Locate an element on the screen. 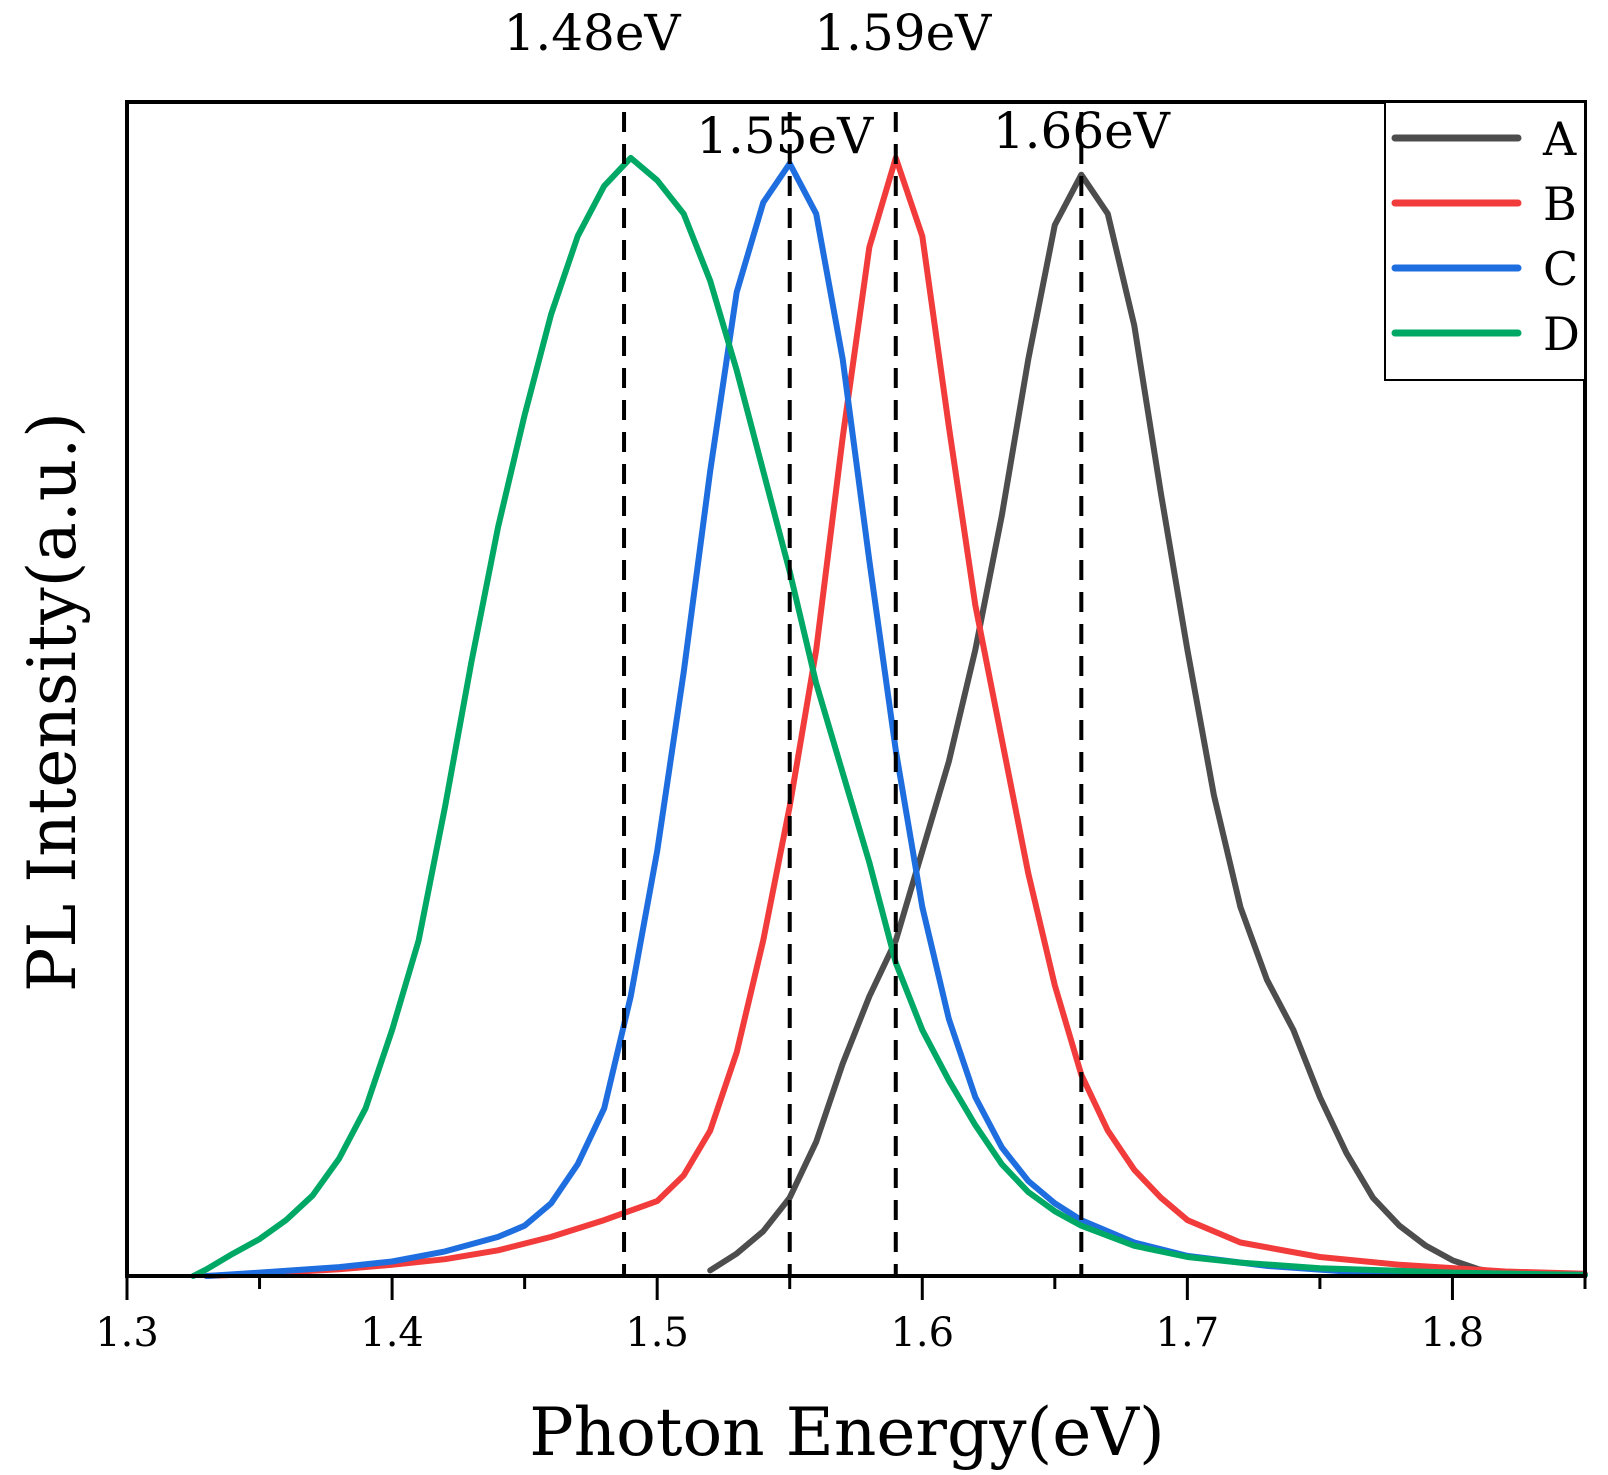  legend-label-b: B is located at coordinates (1560, 204).